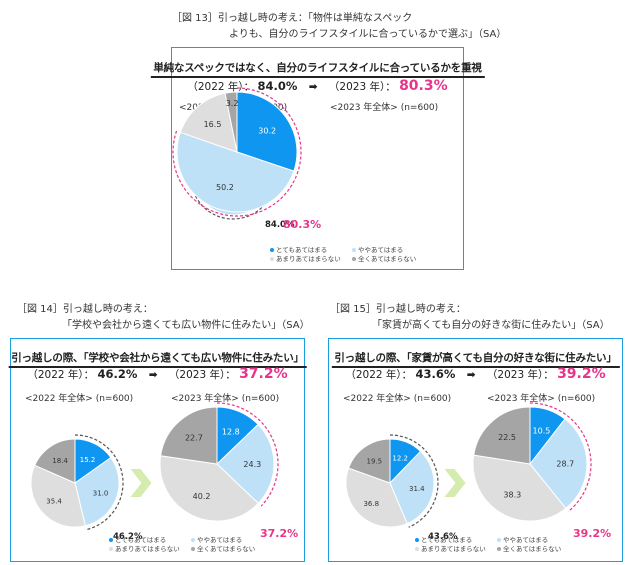  I want to click on figure-15-comparison: （2022 年）： 43.6% ➡ （2023 年）： 39.2%, so click(475, 374).